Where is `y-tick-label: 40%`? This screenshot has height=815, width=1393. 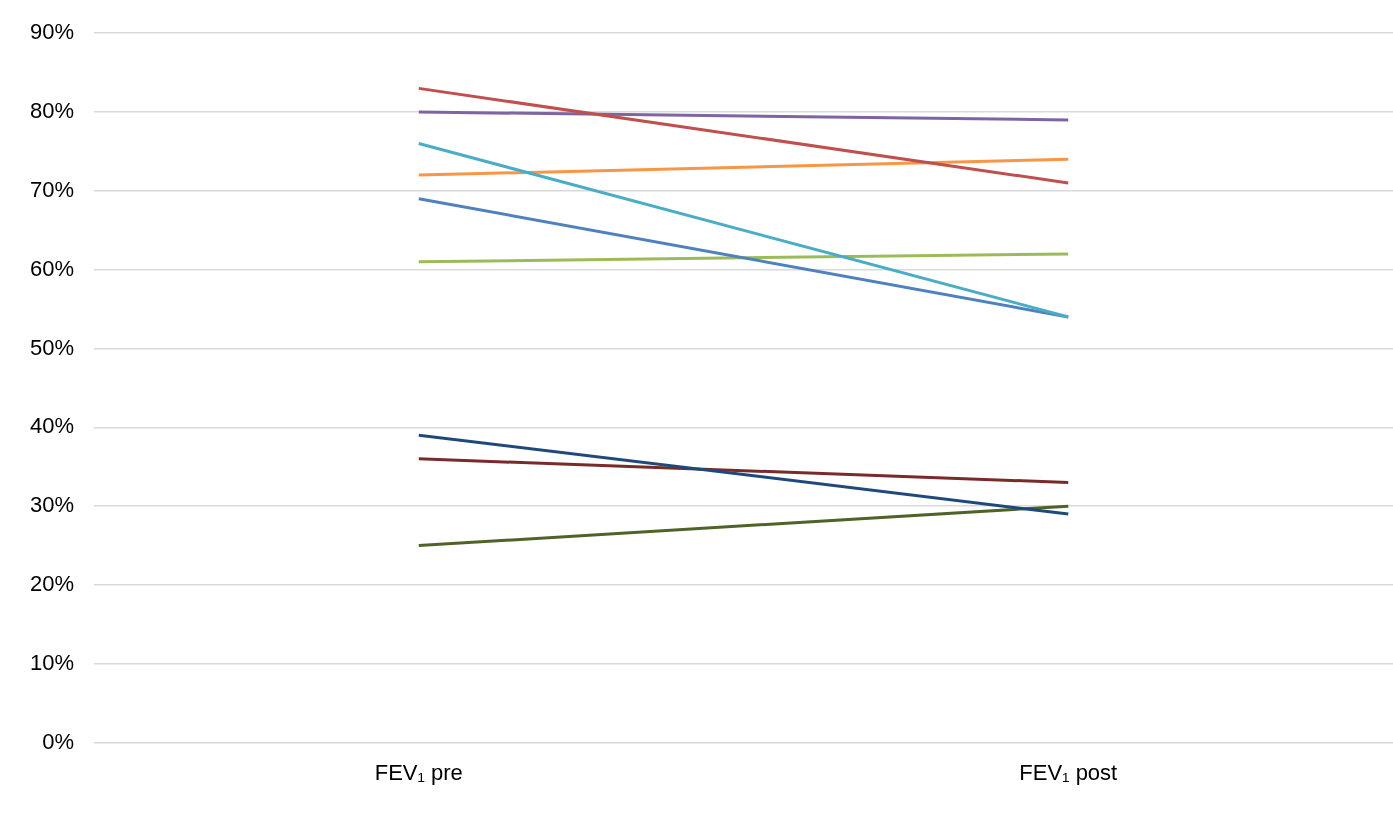
y-tick-label: 40% is located at coordinates (52, 426).